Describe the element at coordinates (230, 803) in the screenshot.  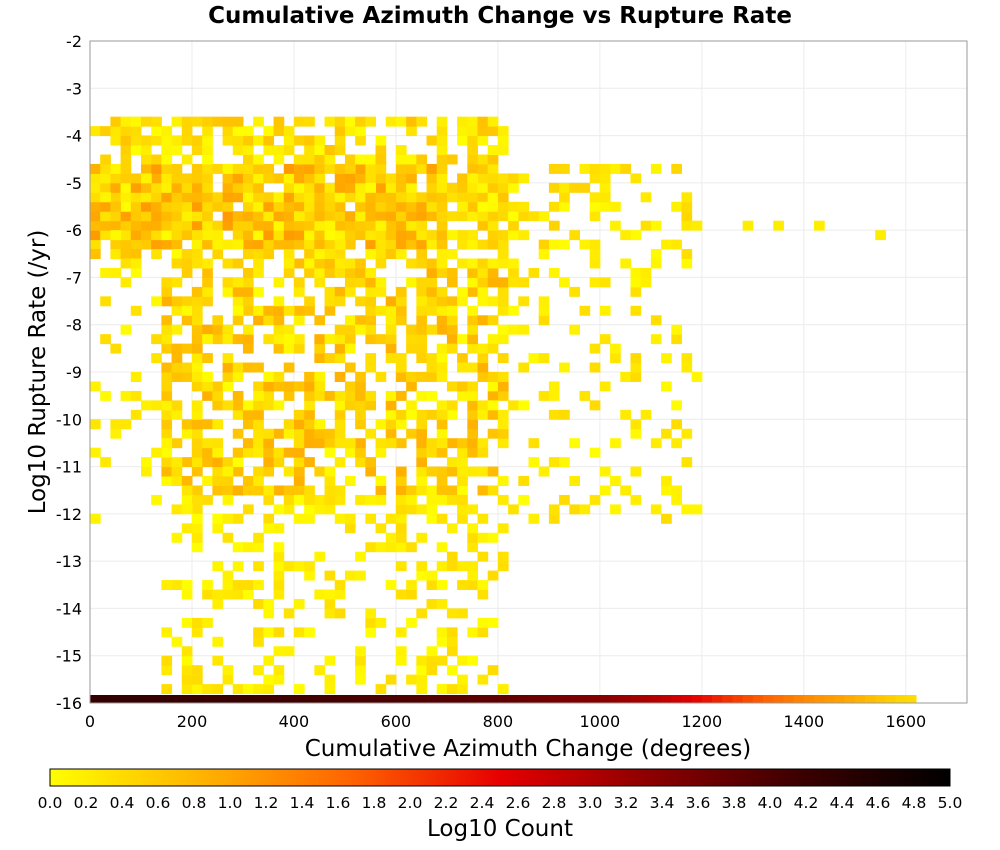
I see `colorbar-tick-label: 1.0` at that location.